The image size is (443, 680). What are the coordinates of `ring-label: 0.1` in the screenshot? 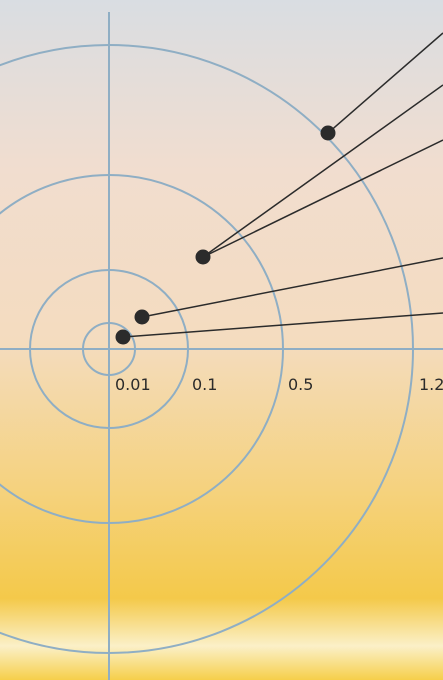 It's located at (204, 384).